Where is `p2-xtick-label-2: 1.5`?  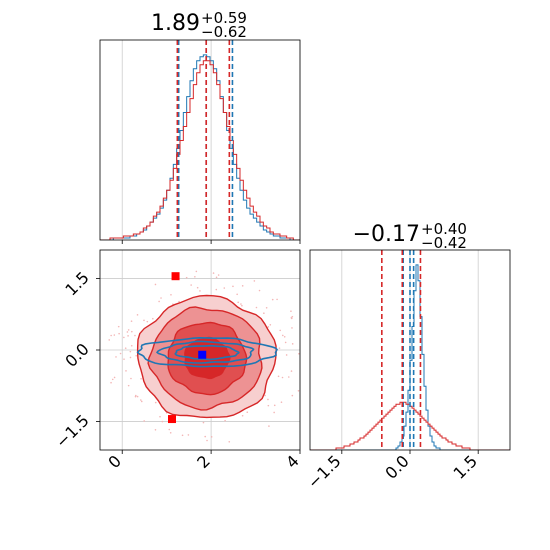
p2-xtick-label-2: 1.5 is located at coordinates (465, 466).